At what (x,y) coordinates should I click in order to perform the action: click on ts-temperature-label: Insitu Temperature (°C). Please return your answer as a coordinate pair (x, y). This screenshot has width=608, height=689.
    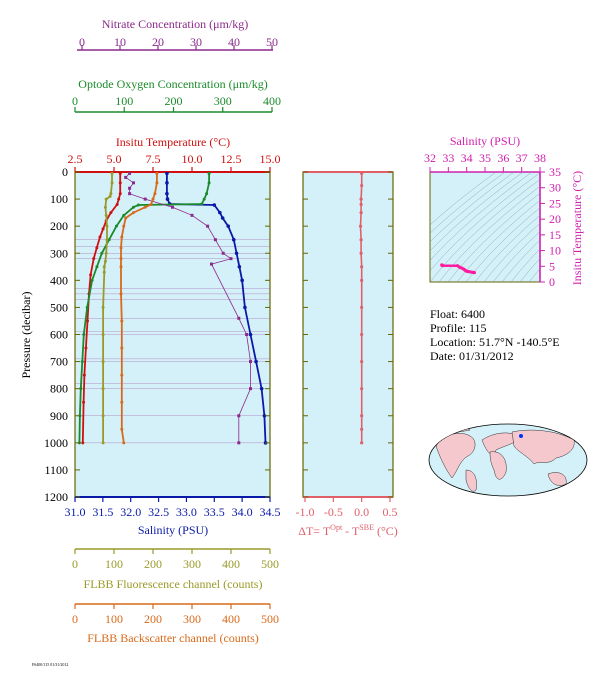
    Looking at the image, I should click on (577, 228).